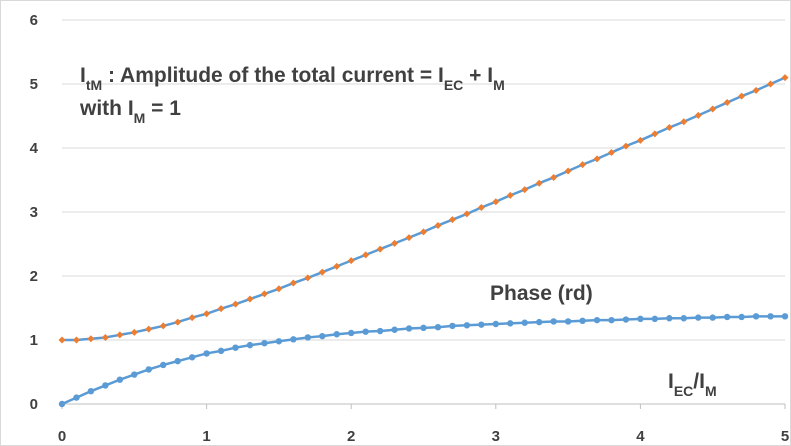  I want to click on annotation-run: with I, so click(106, 108).